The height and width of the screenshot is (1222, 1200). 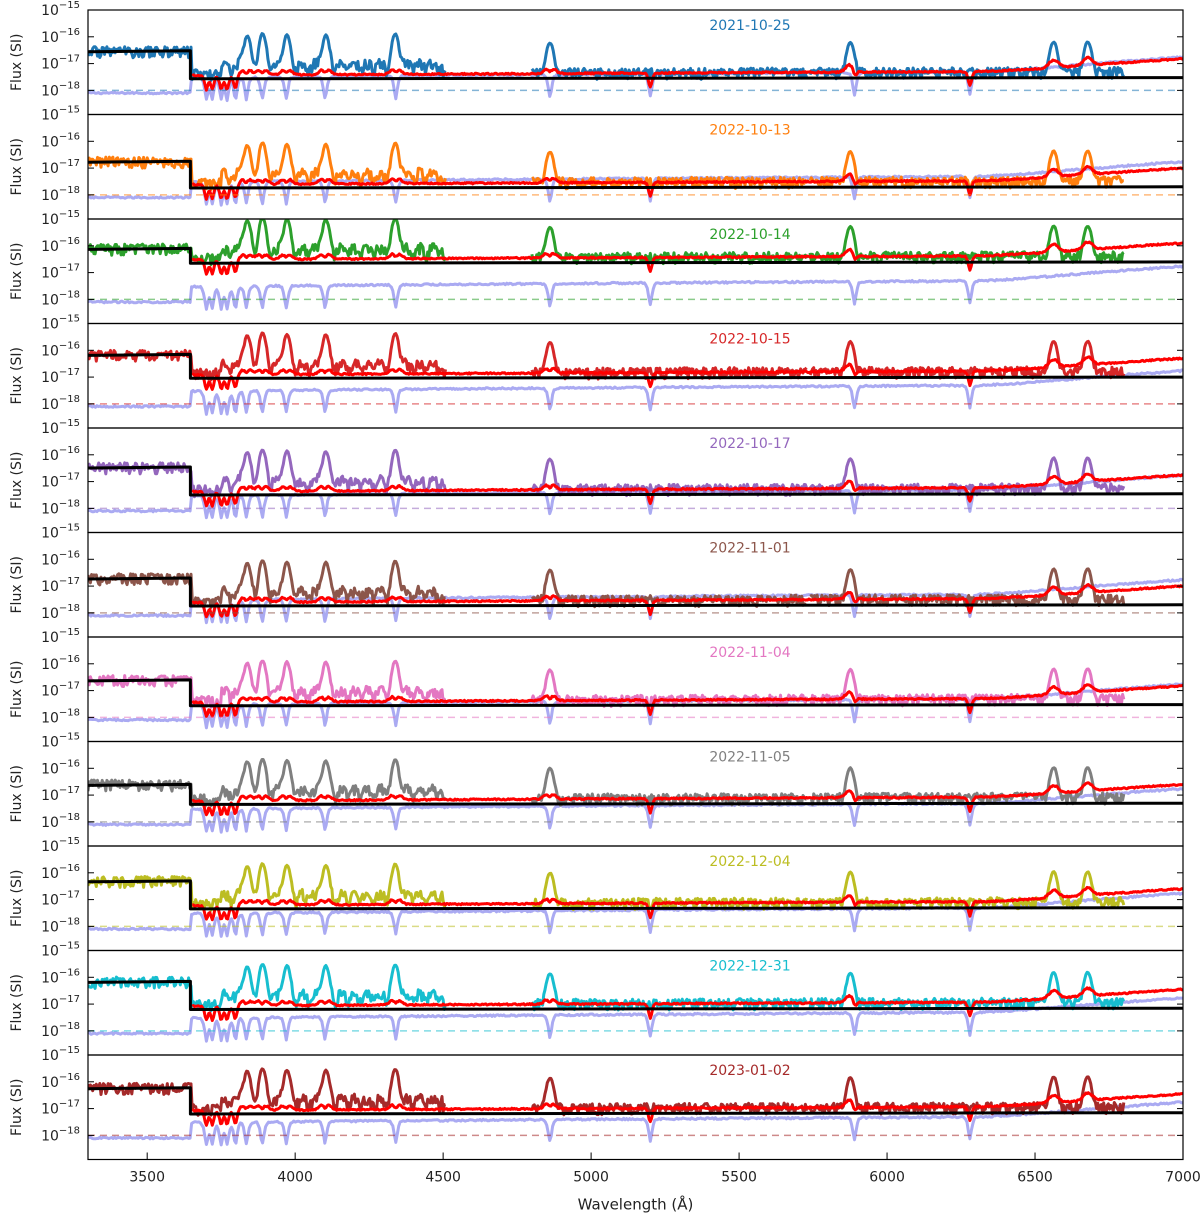 I want to click on x-tick-label: 3500, so click(x=147, y=1178).